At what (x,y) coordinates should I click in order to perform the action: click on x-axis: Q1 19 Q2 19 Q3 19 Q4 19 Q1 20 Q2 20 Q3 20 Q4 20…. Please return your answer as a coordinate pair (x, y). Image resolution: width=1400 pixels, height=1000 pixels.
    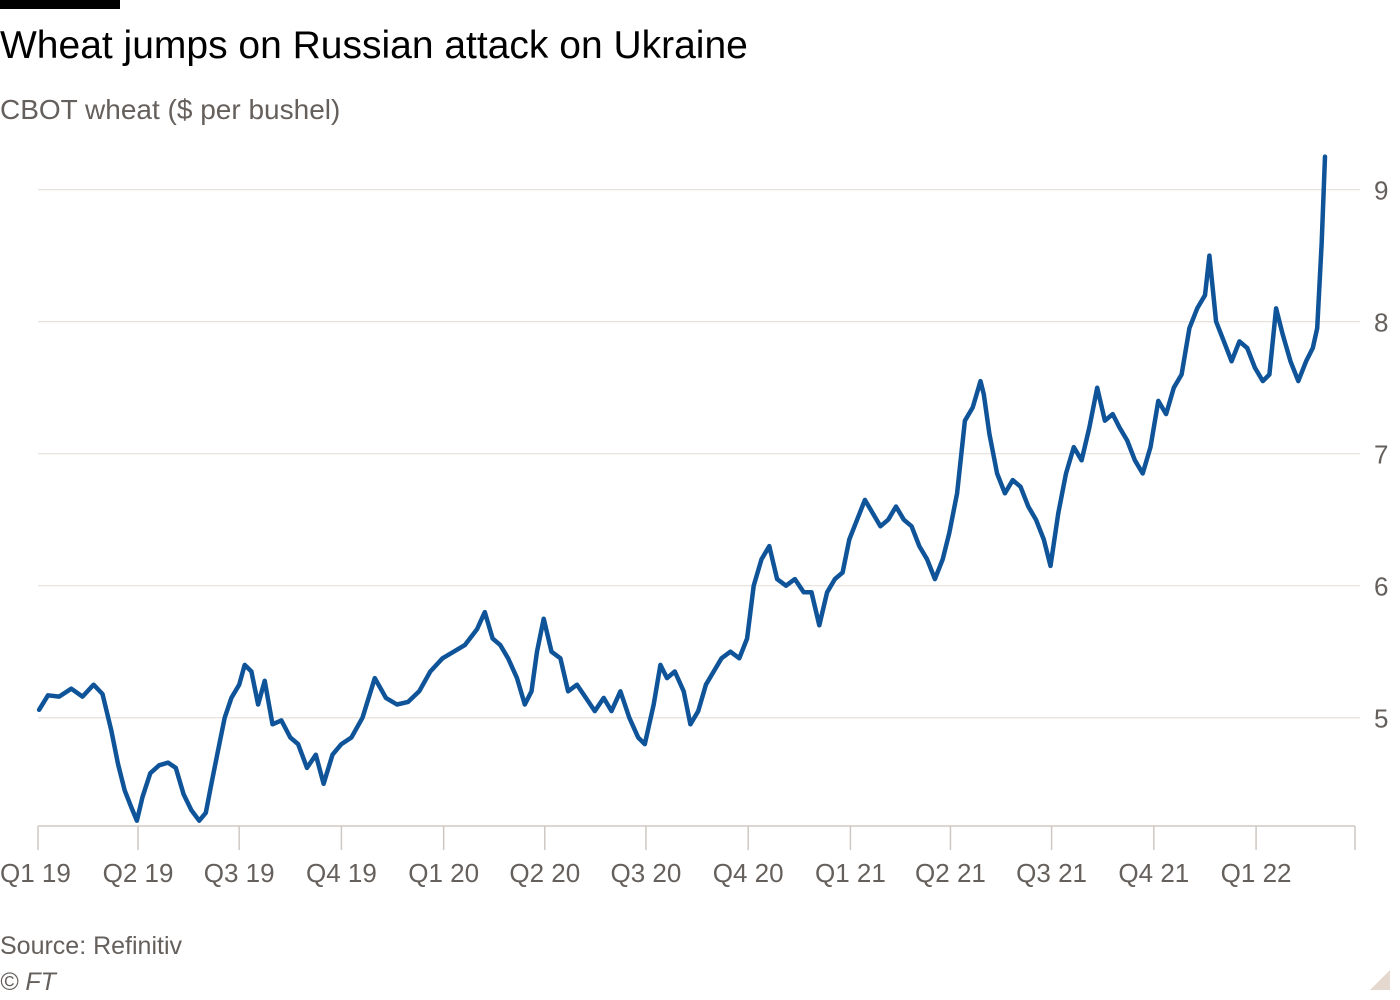
    Looking at the image, I should click on (678, 856).